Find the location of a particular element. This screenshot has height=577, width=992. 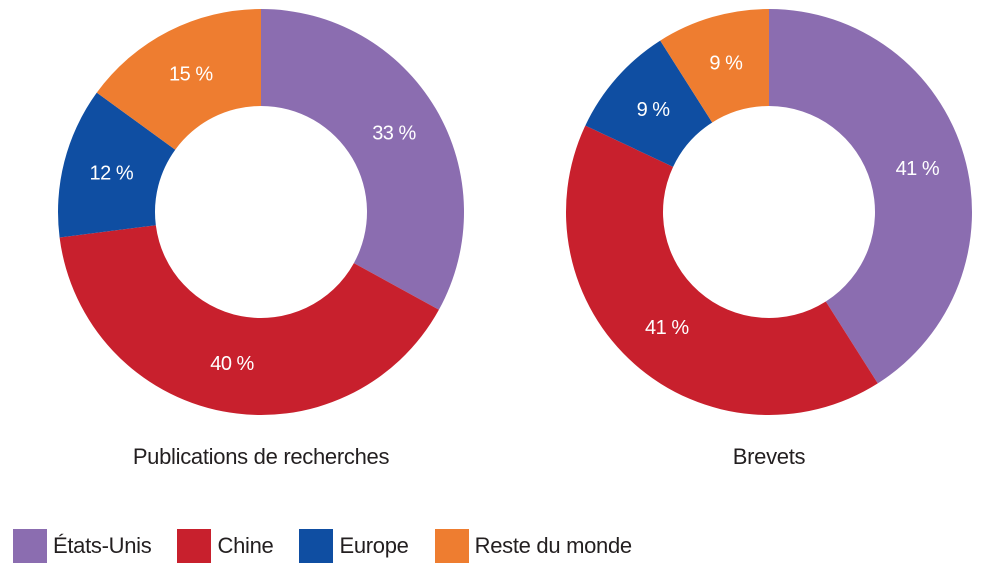

legend-label-reste-du-monde: Reste du monde is located at coordinates (553, 545).